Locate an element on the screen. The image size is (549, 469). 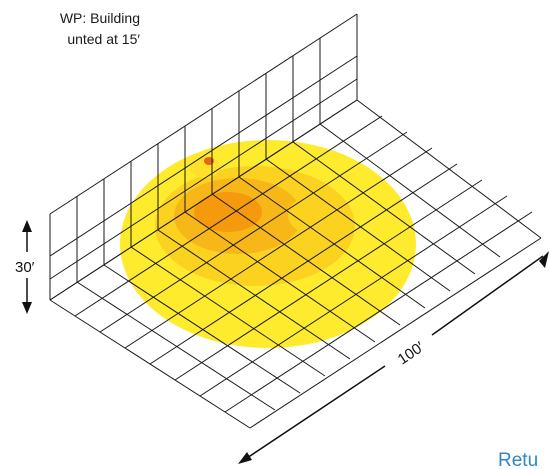
wall-hotspot is located at coordinates (205, 167).